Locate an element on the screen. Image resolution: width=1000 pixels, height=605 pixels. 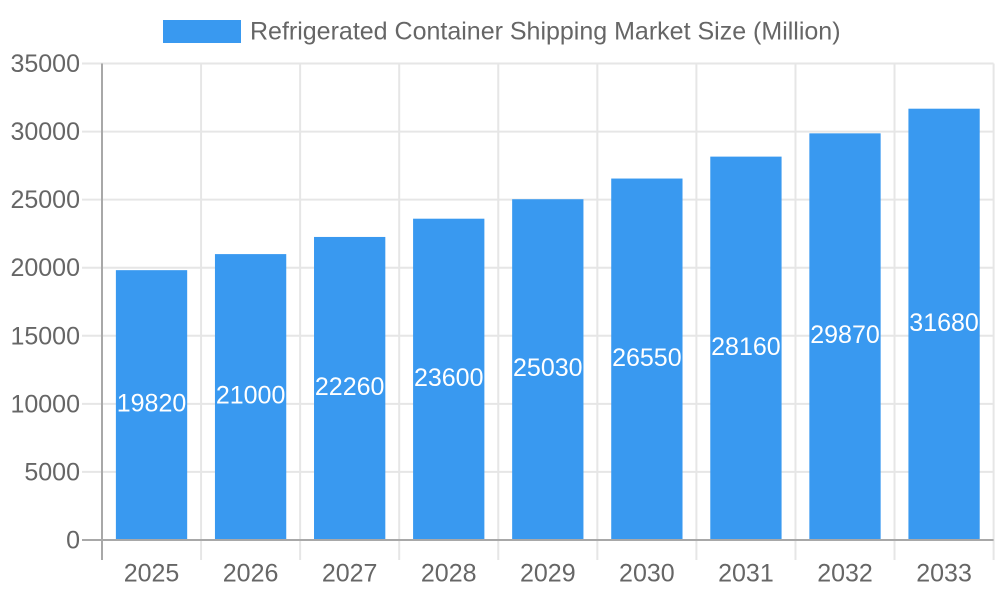
svg-text: 15000 is located at coordinates (45, 336).